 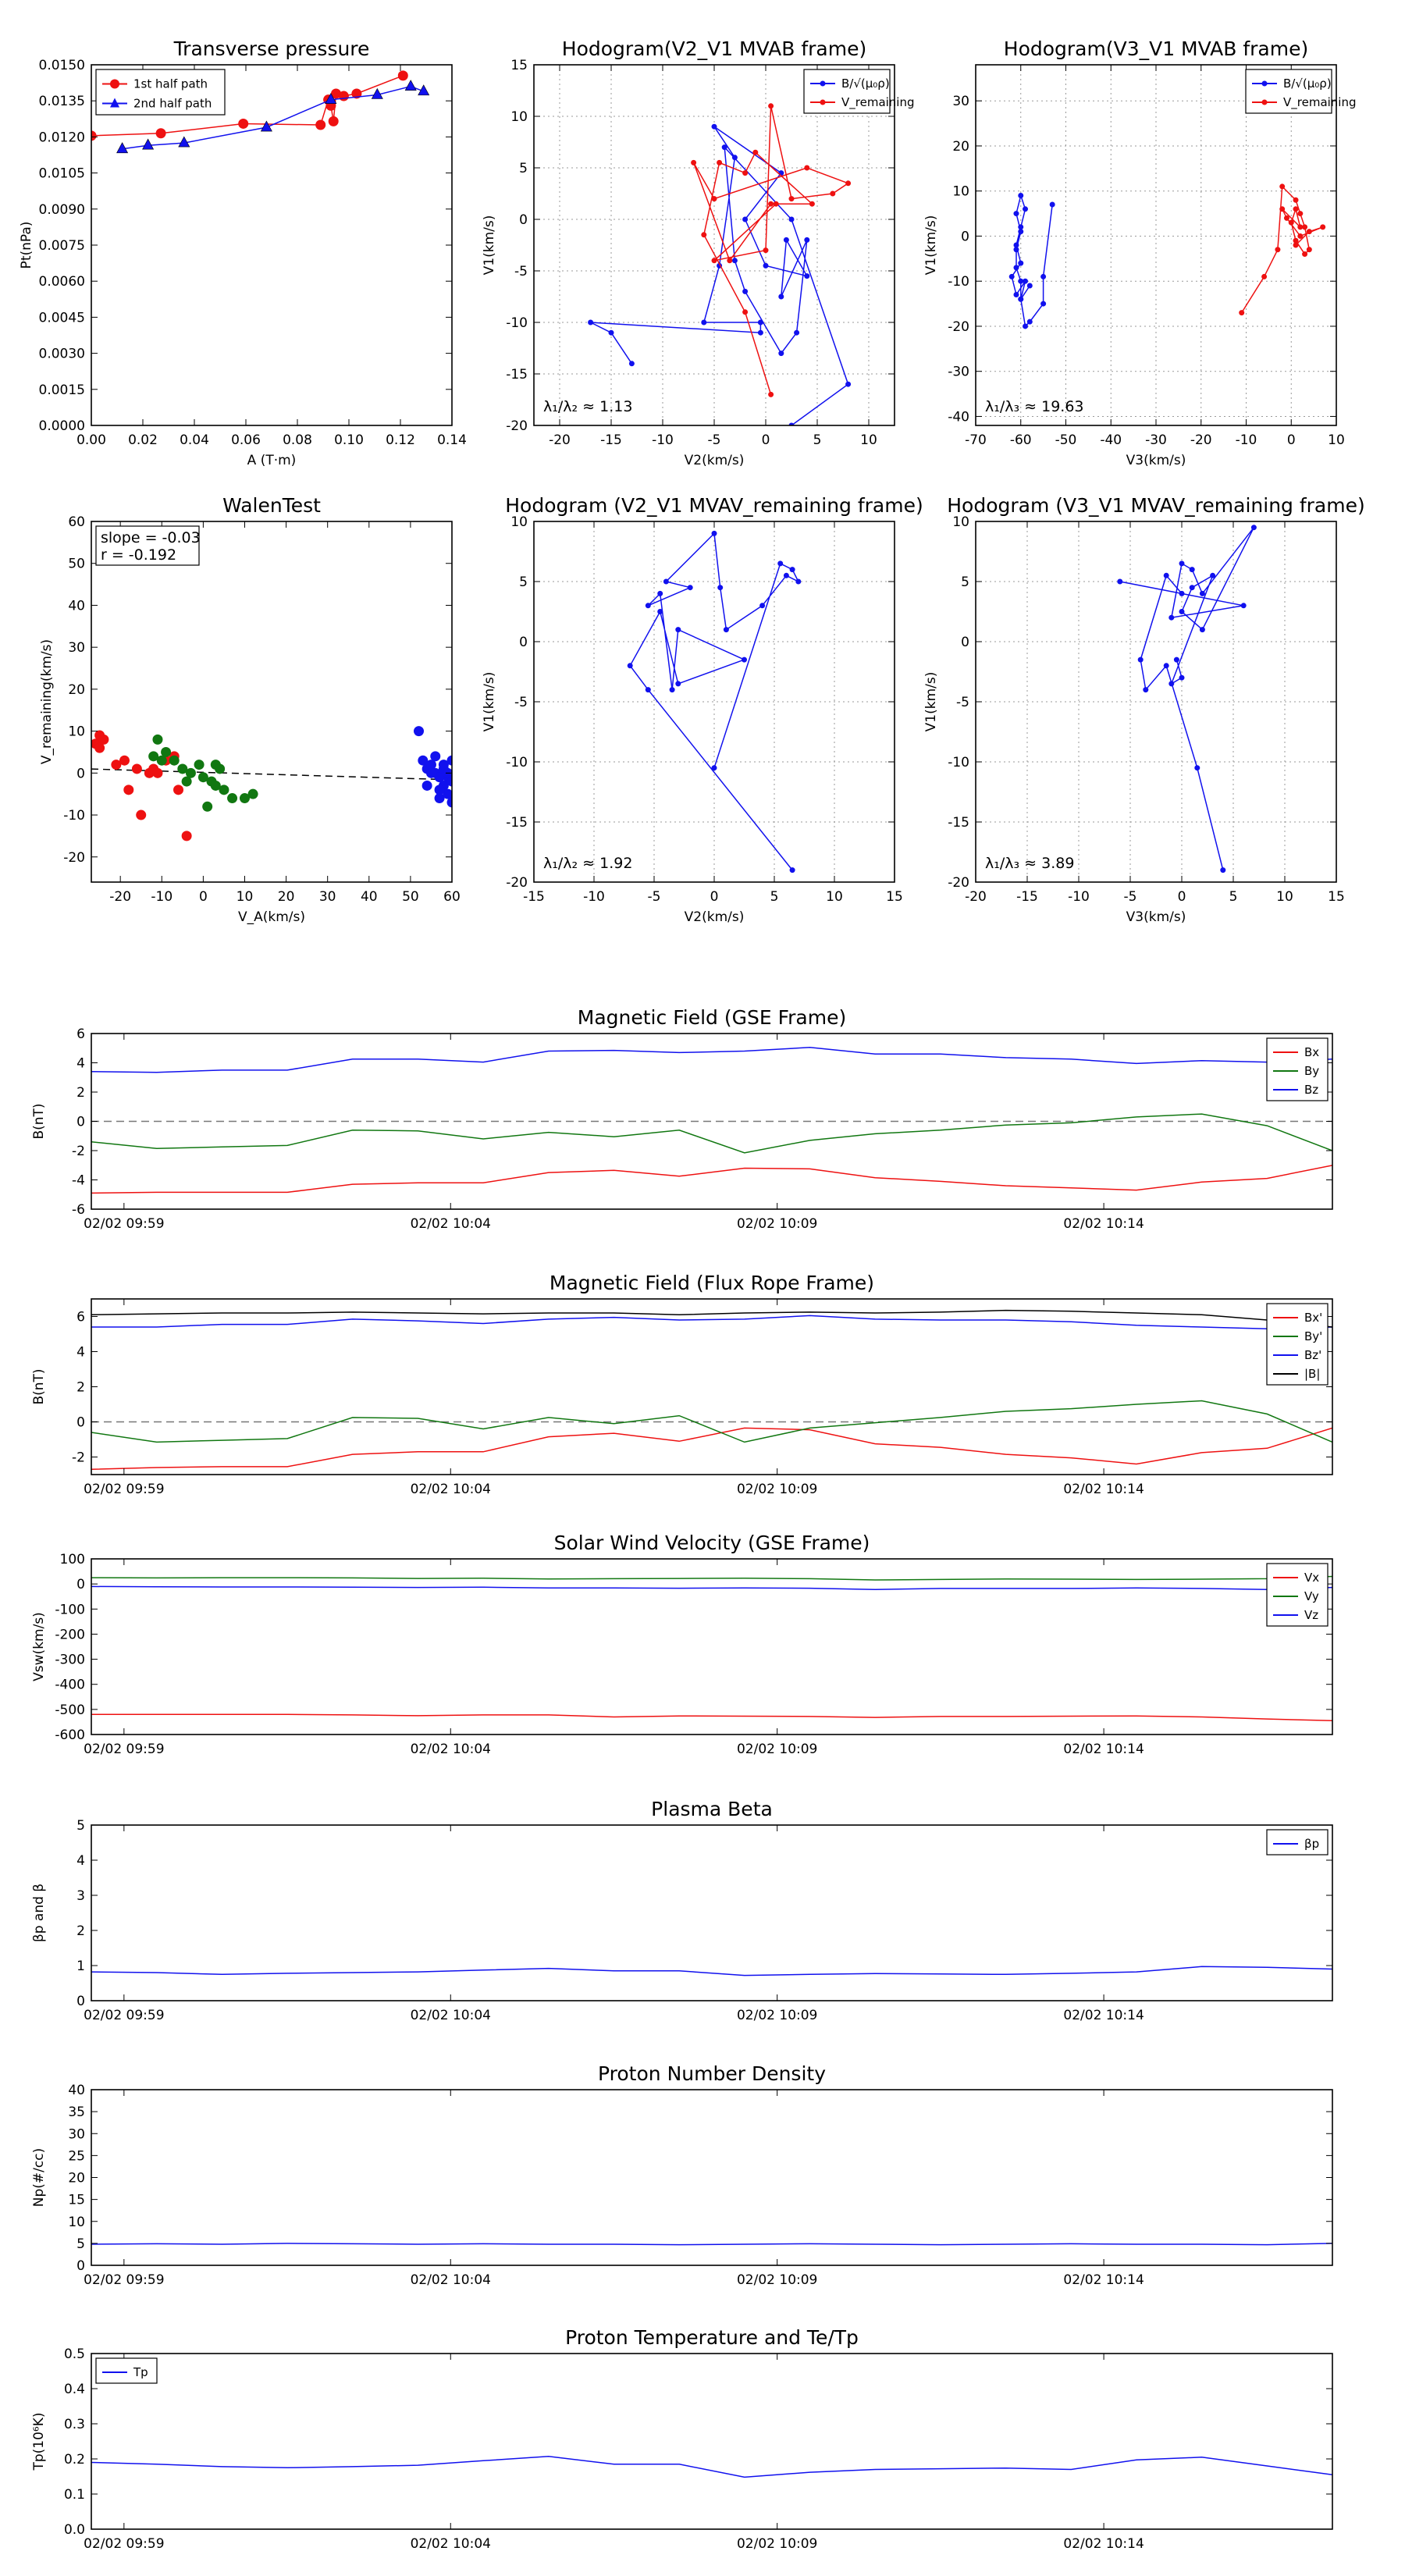 I want to click on y-tick-label: 5, so click(x=965, y=582).